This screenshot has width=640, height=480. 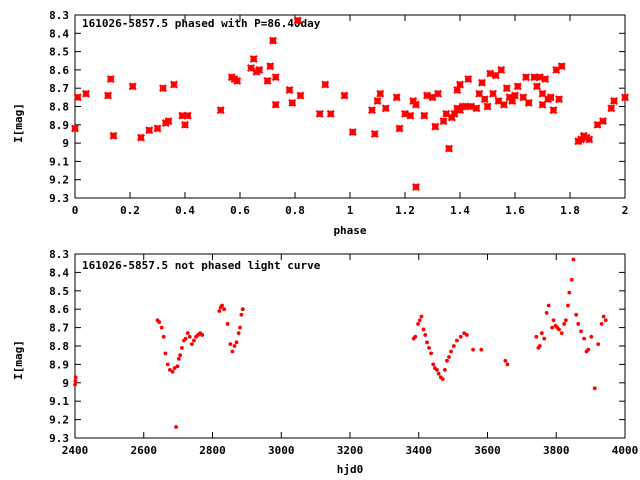 What do you see at coordinates (75, 210) in the screenshot?
I see `x-tick-label: 0` at bounding box center [75, 210].